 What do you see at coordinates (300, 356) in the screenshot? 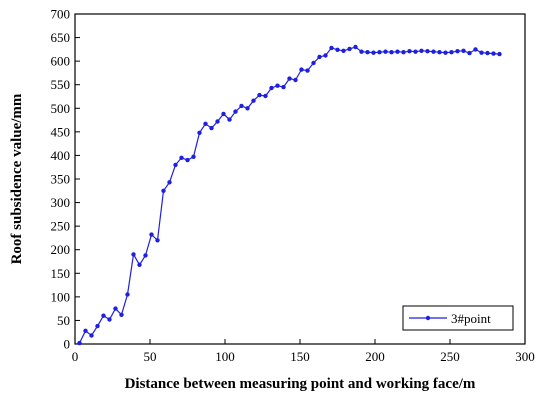
I see `x-tick-label: 150` at bounding box center [300, 356].